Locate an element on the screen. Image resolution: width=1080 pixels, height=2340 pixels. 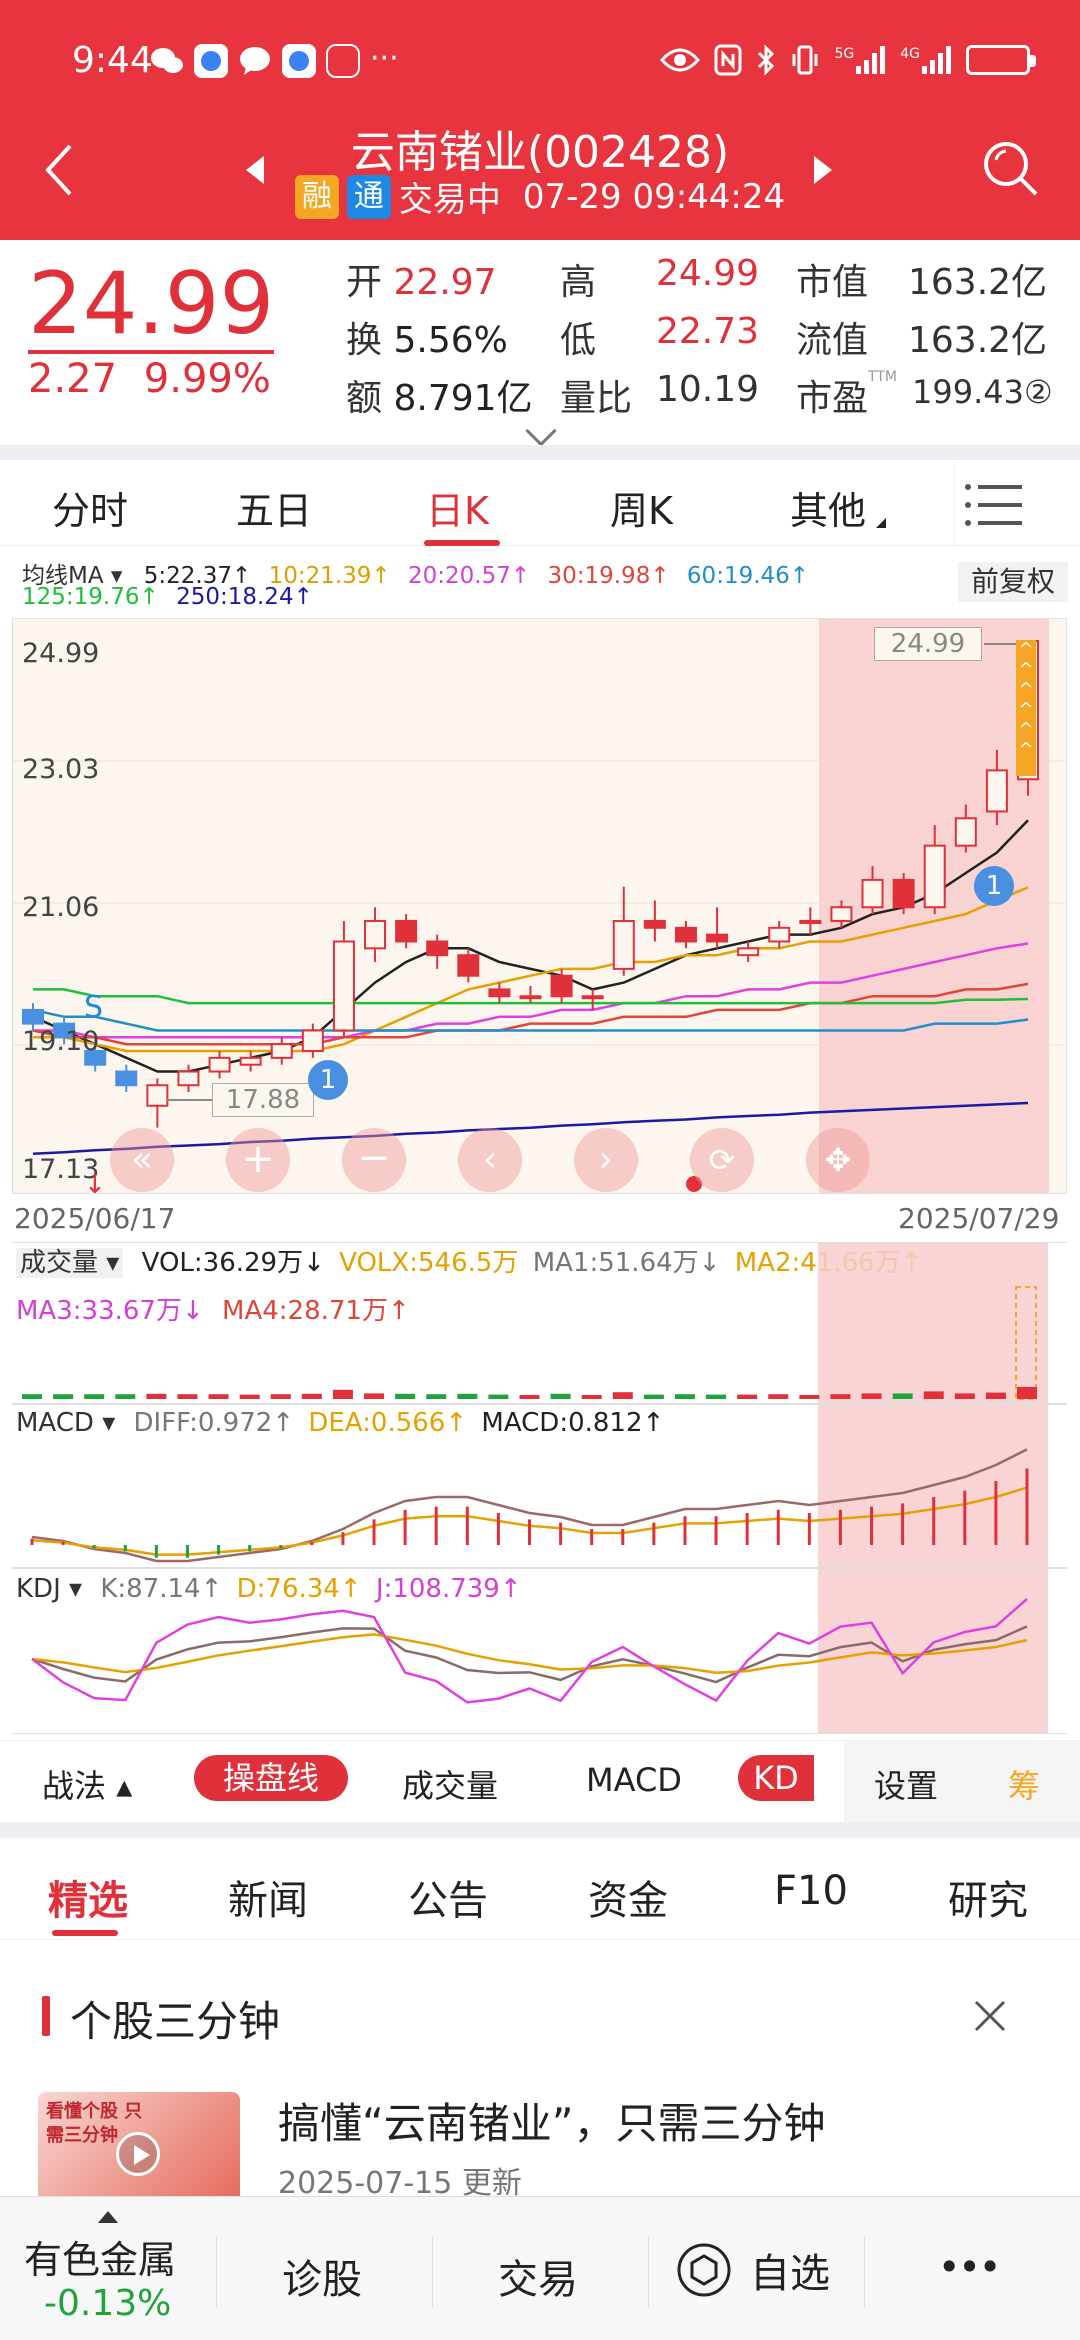
more-button: ••• is located at coordinates (969, 2267).